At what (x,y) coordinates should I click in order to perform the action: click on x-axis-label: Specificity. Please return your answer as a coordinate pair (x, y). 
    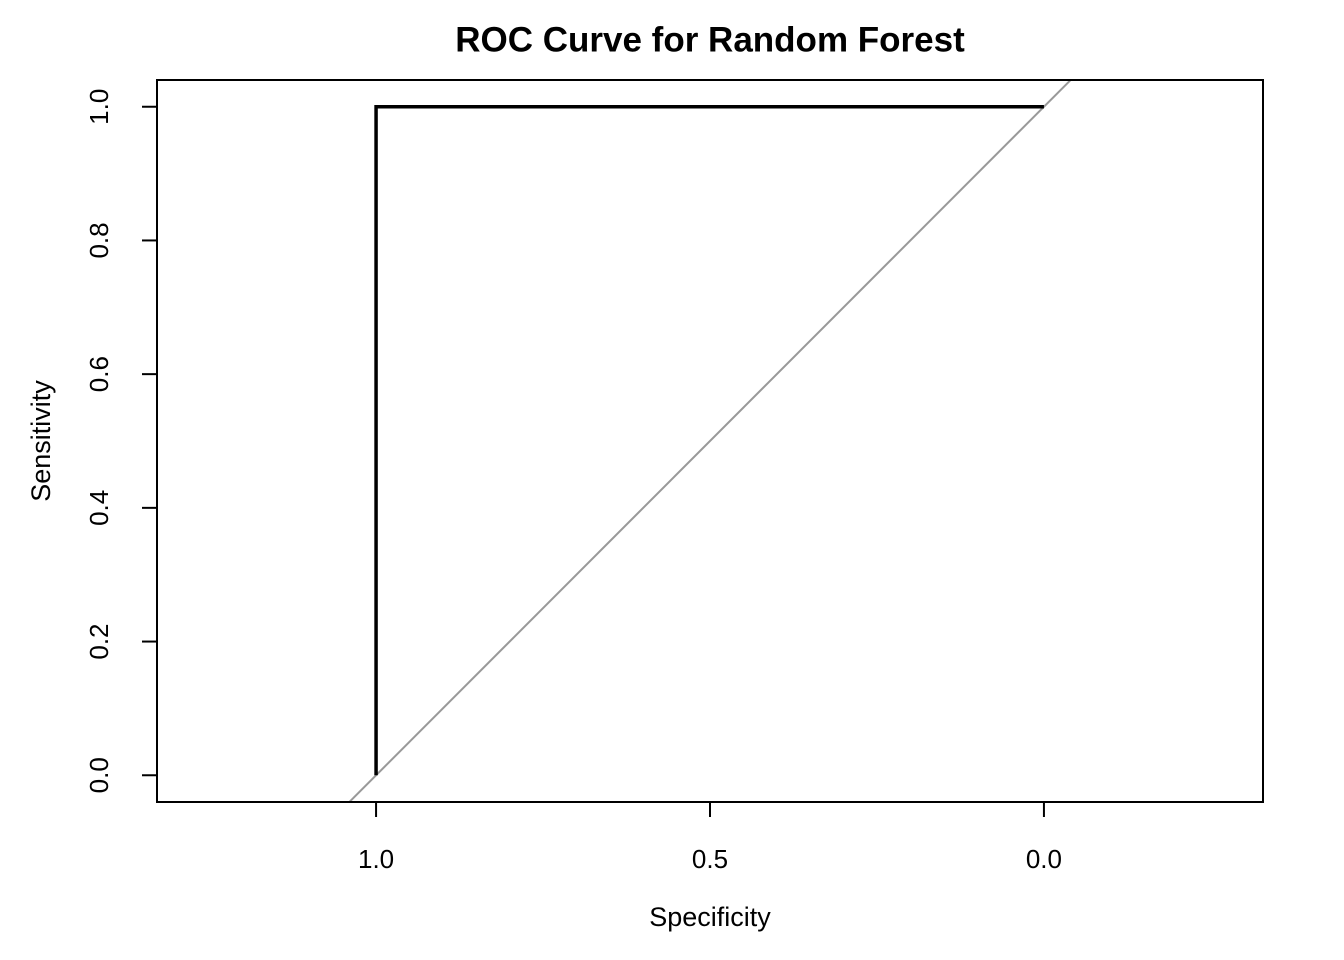
    Looking at the image, I should click on (710, 917).